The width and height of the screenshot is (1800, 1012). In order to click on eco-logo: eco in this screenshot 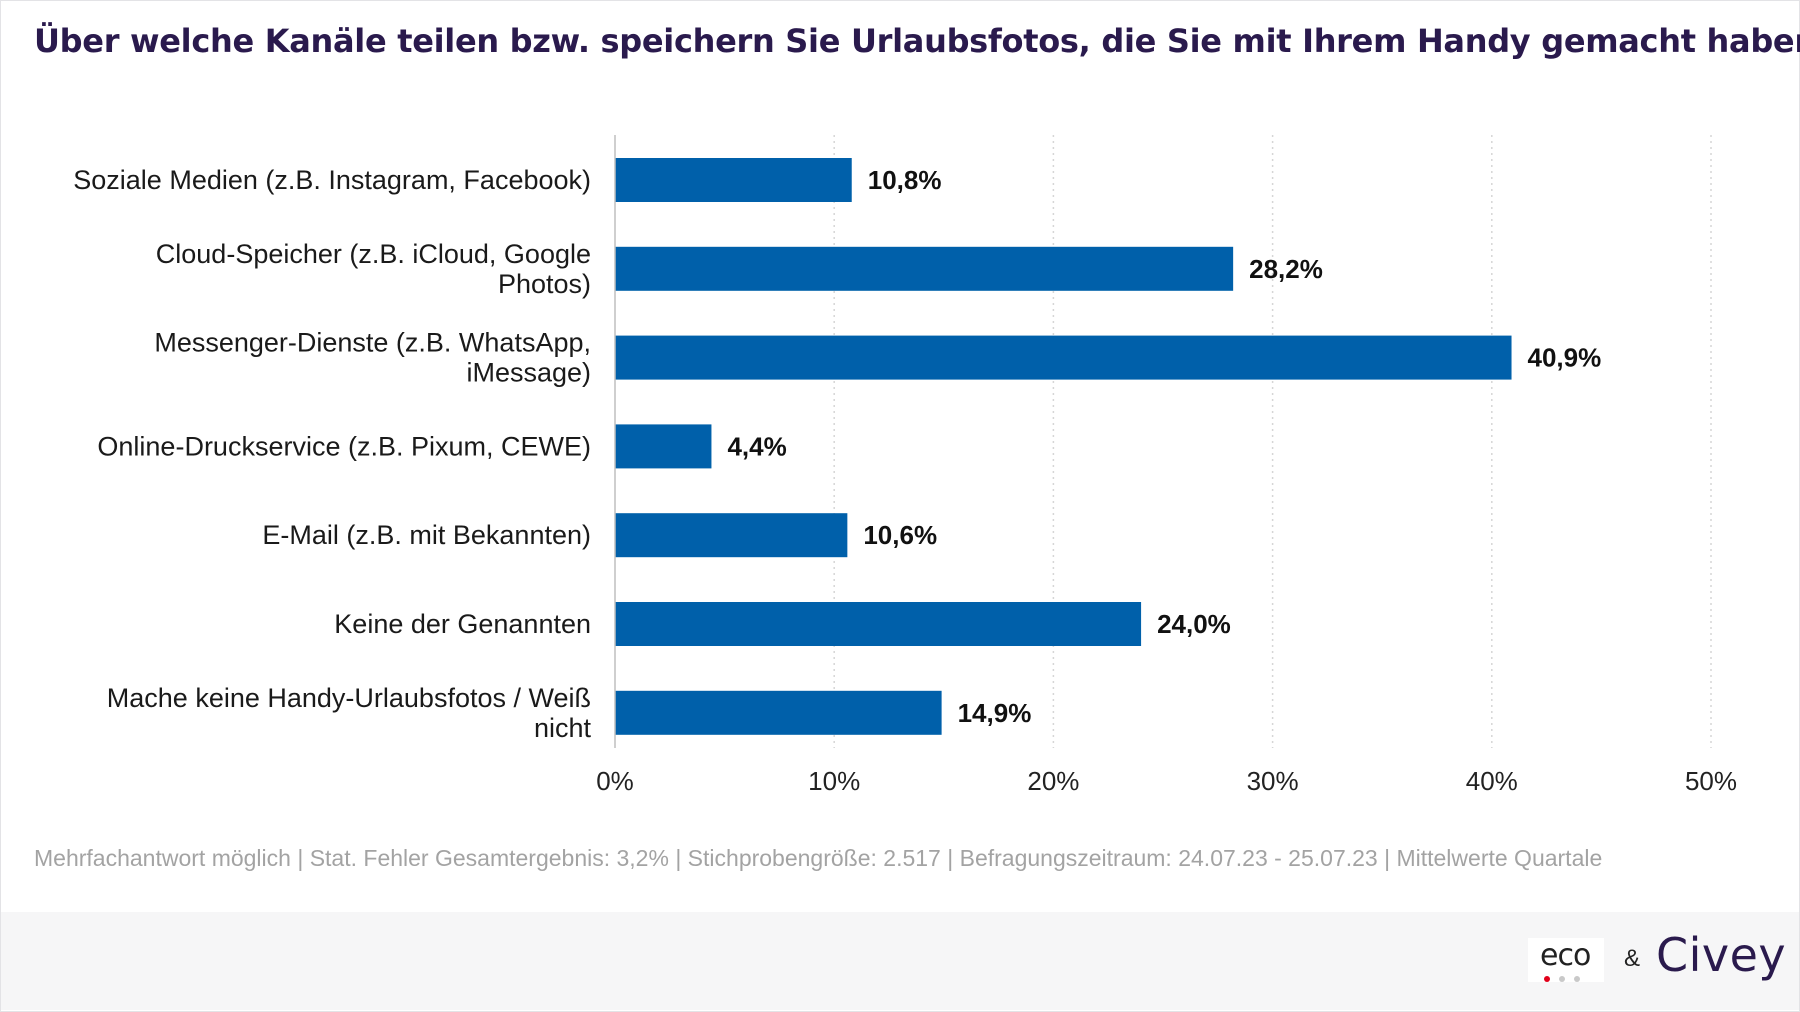, I will do `click(1566, 960)`.